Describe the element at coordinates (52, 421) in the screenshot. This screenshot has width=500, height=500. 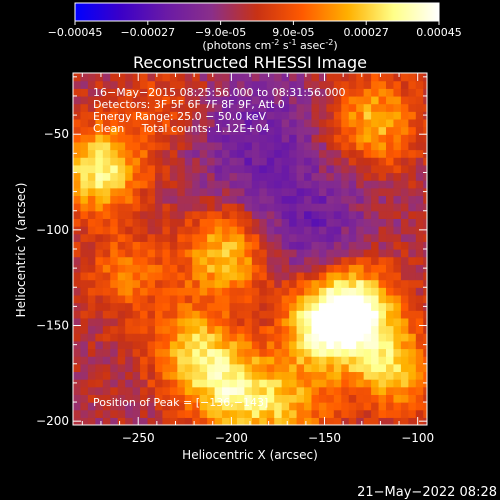
I see `y-tick-label: −200` at that location.